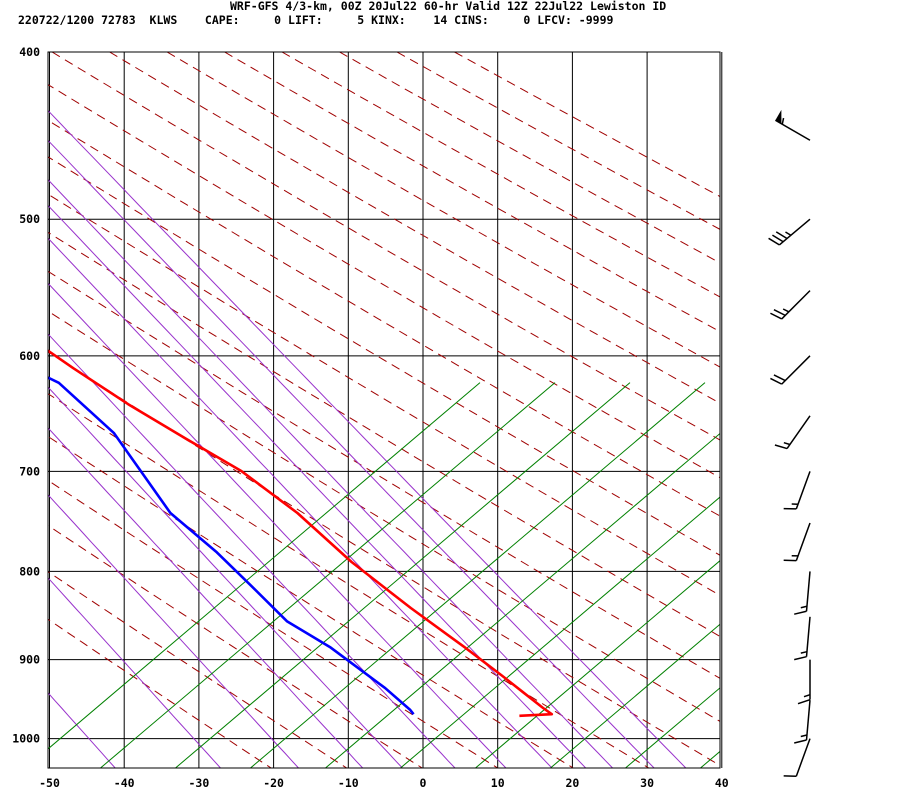 This screenshot has width=900, height=800. Describe the element at coordinates (647, 783) in the screenshot. I see `x-tick-label: 30` at that location.